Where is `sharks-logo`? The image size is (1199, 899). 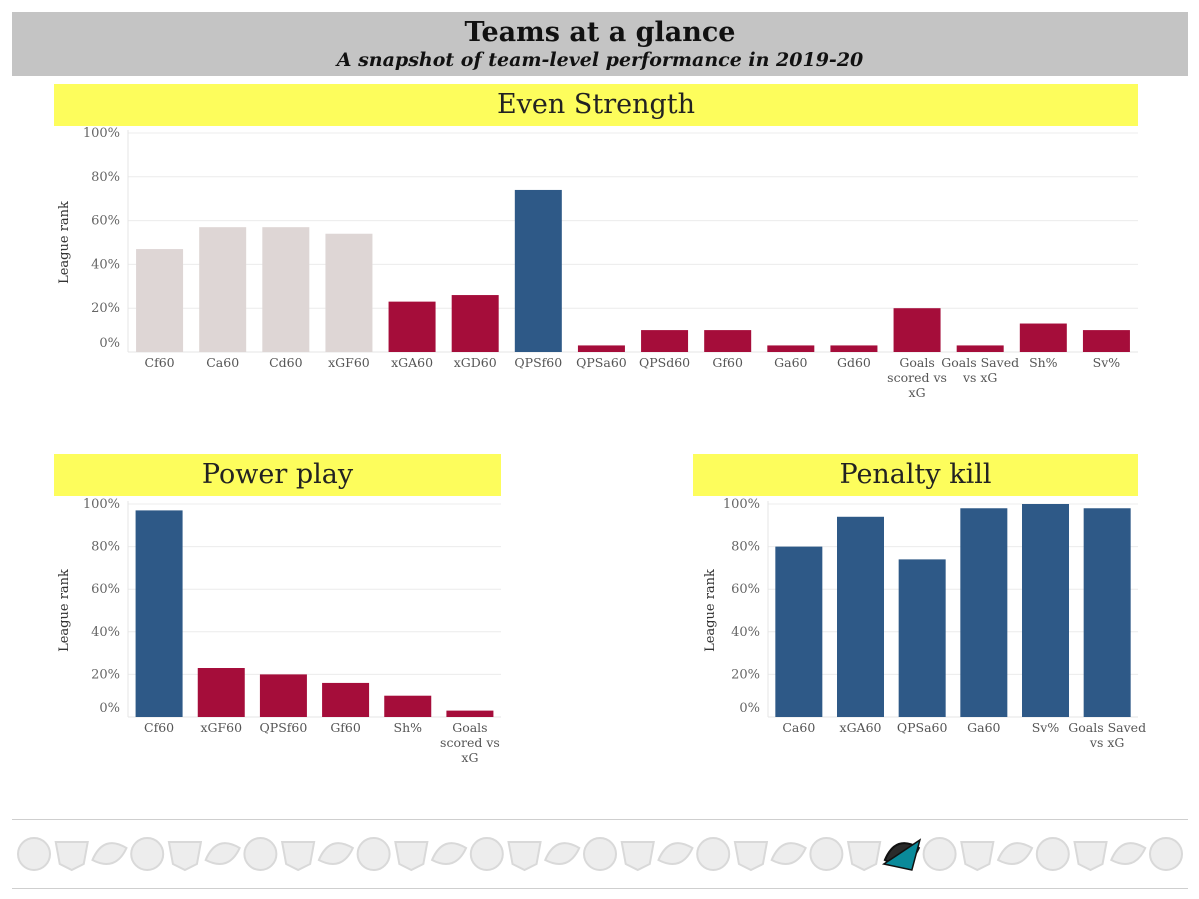
sharks-logo is located at coordinates (901, 854).